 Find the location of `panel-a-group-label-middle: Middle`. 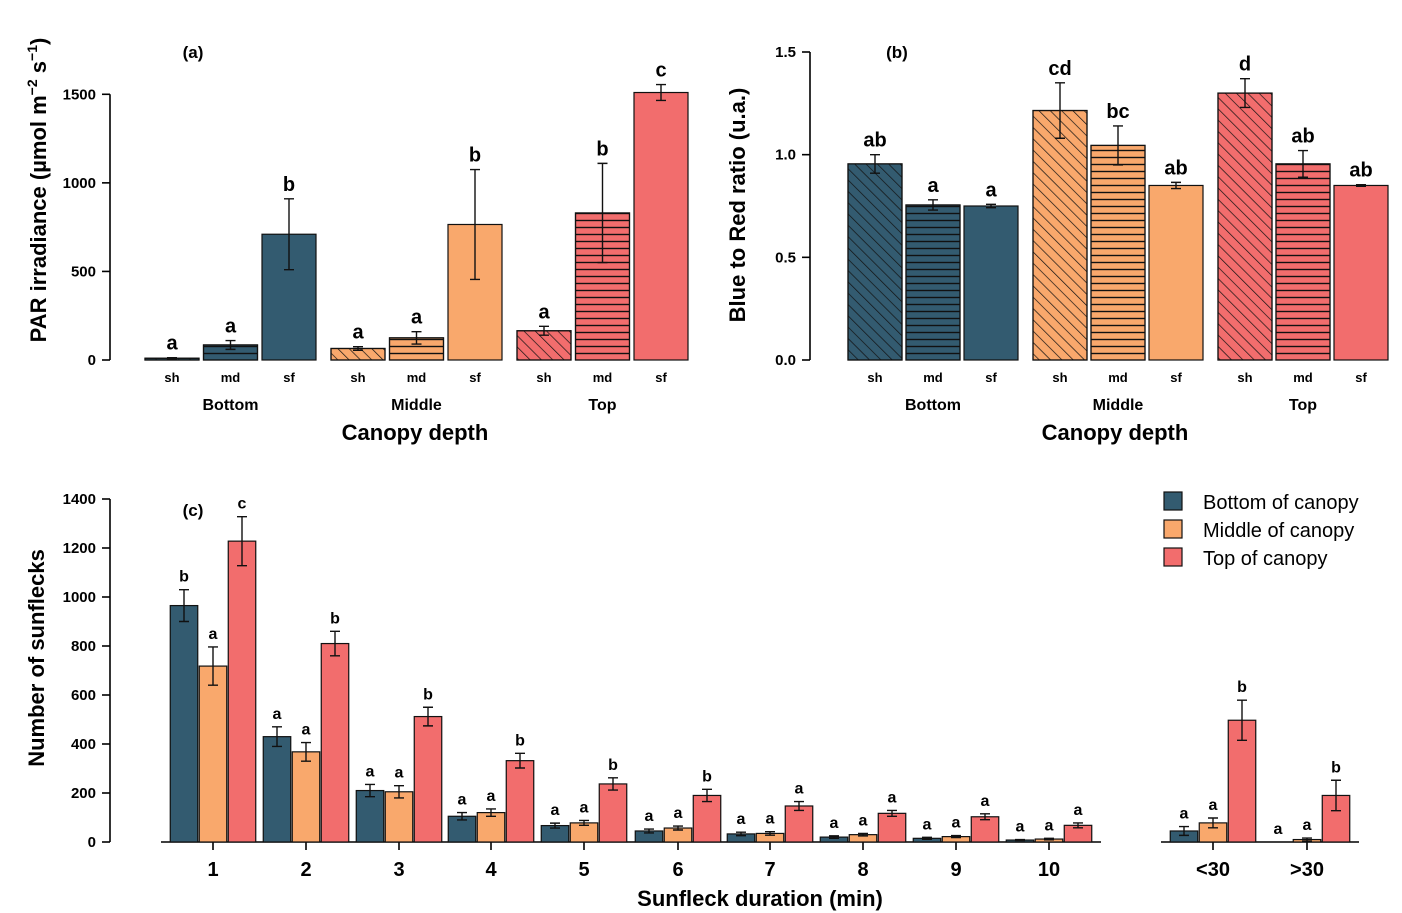

panel-a-group-label-middle: Middle is located at coordinates (416, 405).